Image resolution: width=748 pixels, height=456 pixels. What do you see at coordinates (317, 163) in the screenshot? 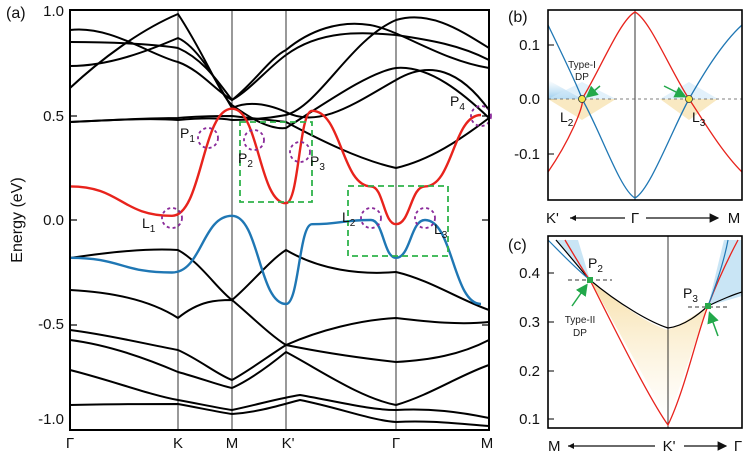
I see `label-p3: P3` at bounding box center [317, 163].